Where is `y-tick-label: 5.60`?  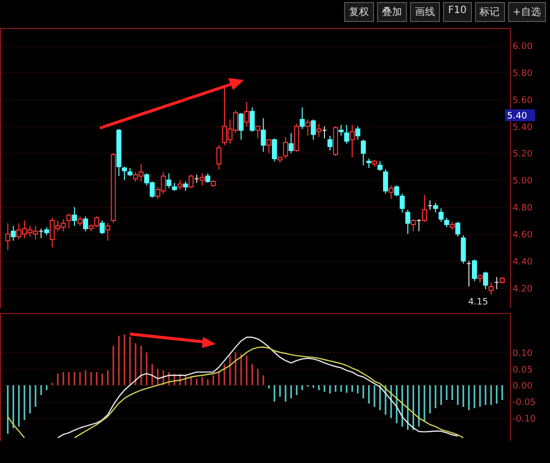 y-tick-label: 5.60 is located at coordinates (522, 101).